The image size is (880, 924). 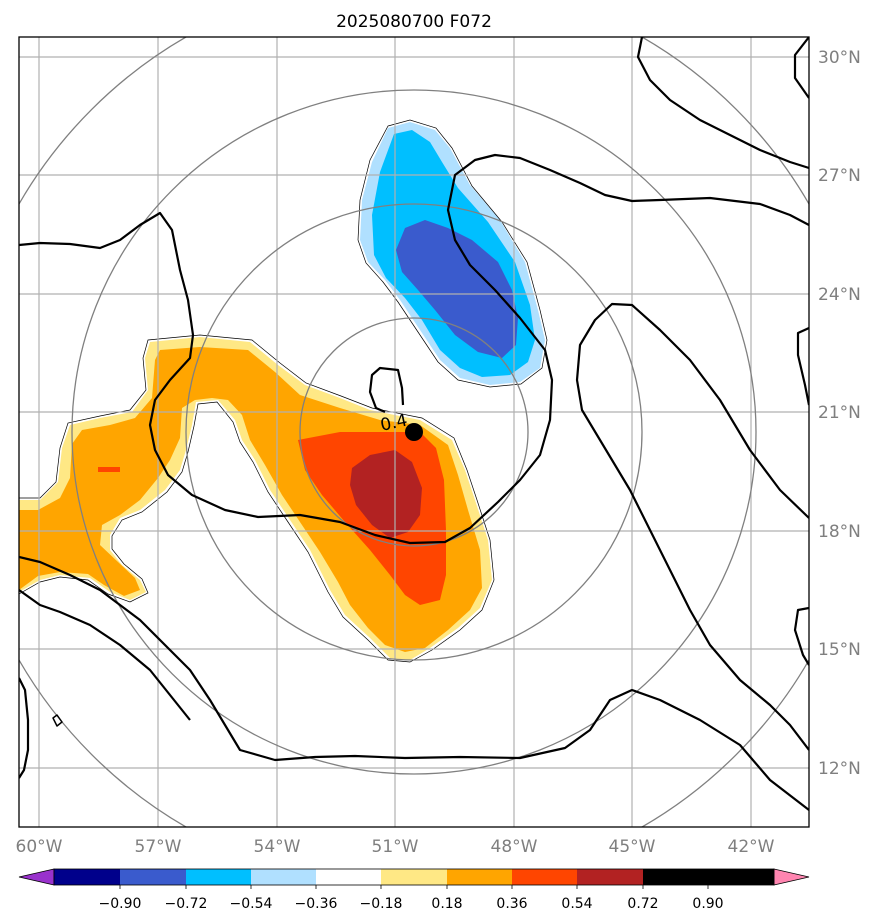 I want to click on negative-anomaly-area, so click(x=452, y=253).